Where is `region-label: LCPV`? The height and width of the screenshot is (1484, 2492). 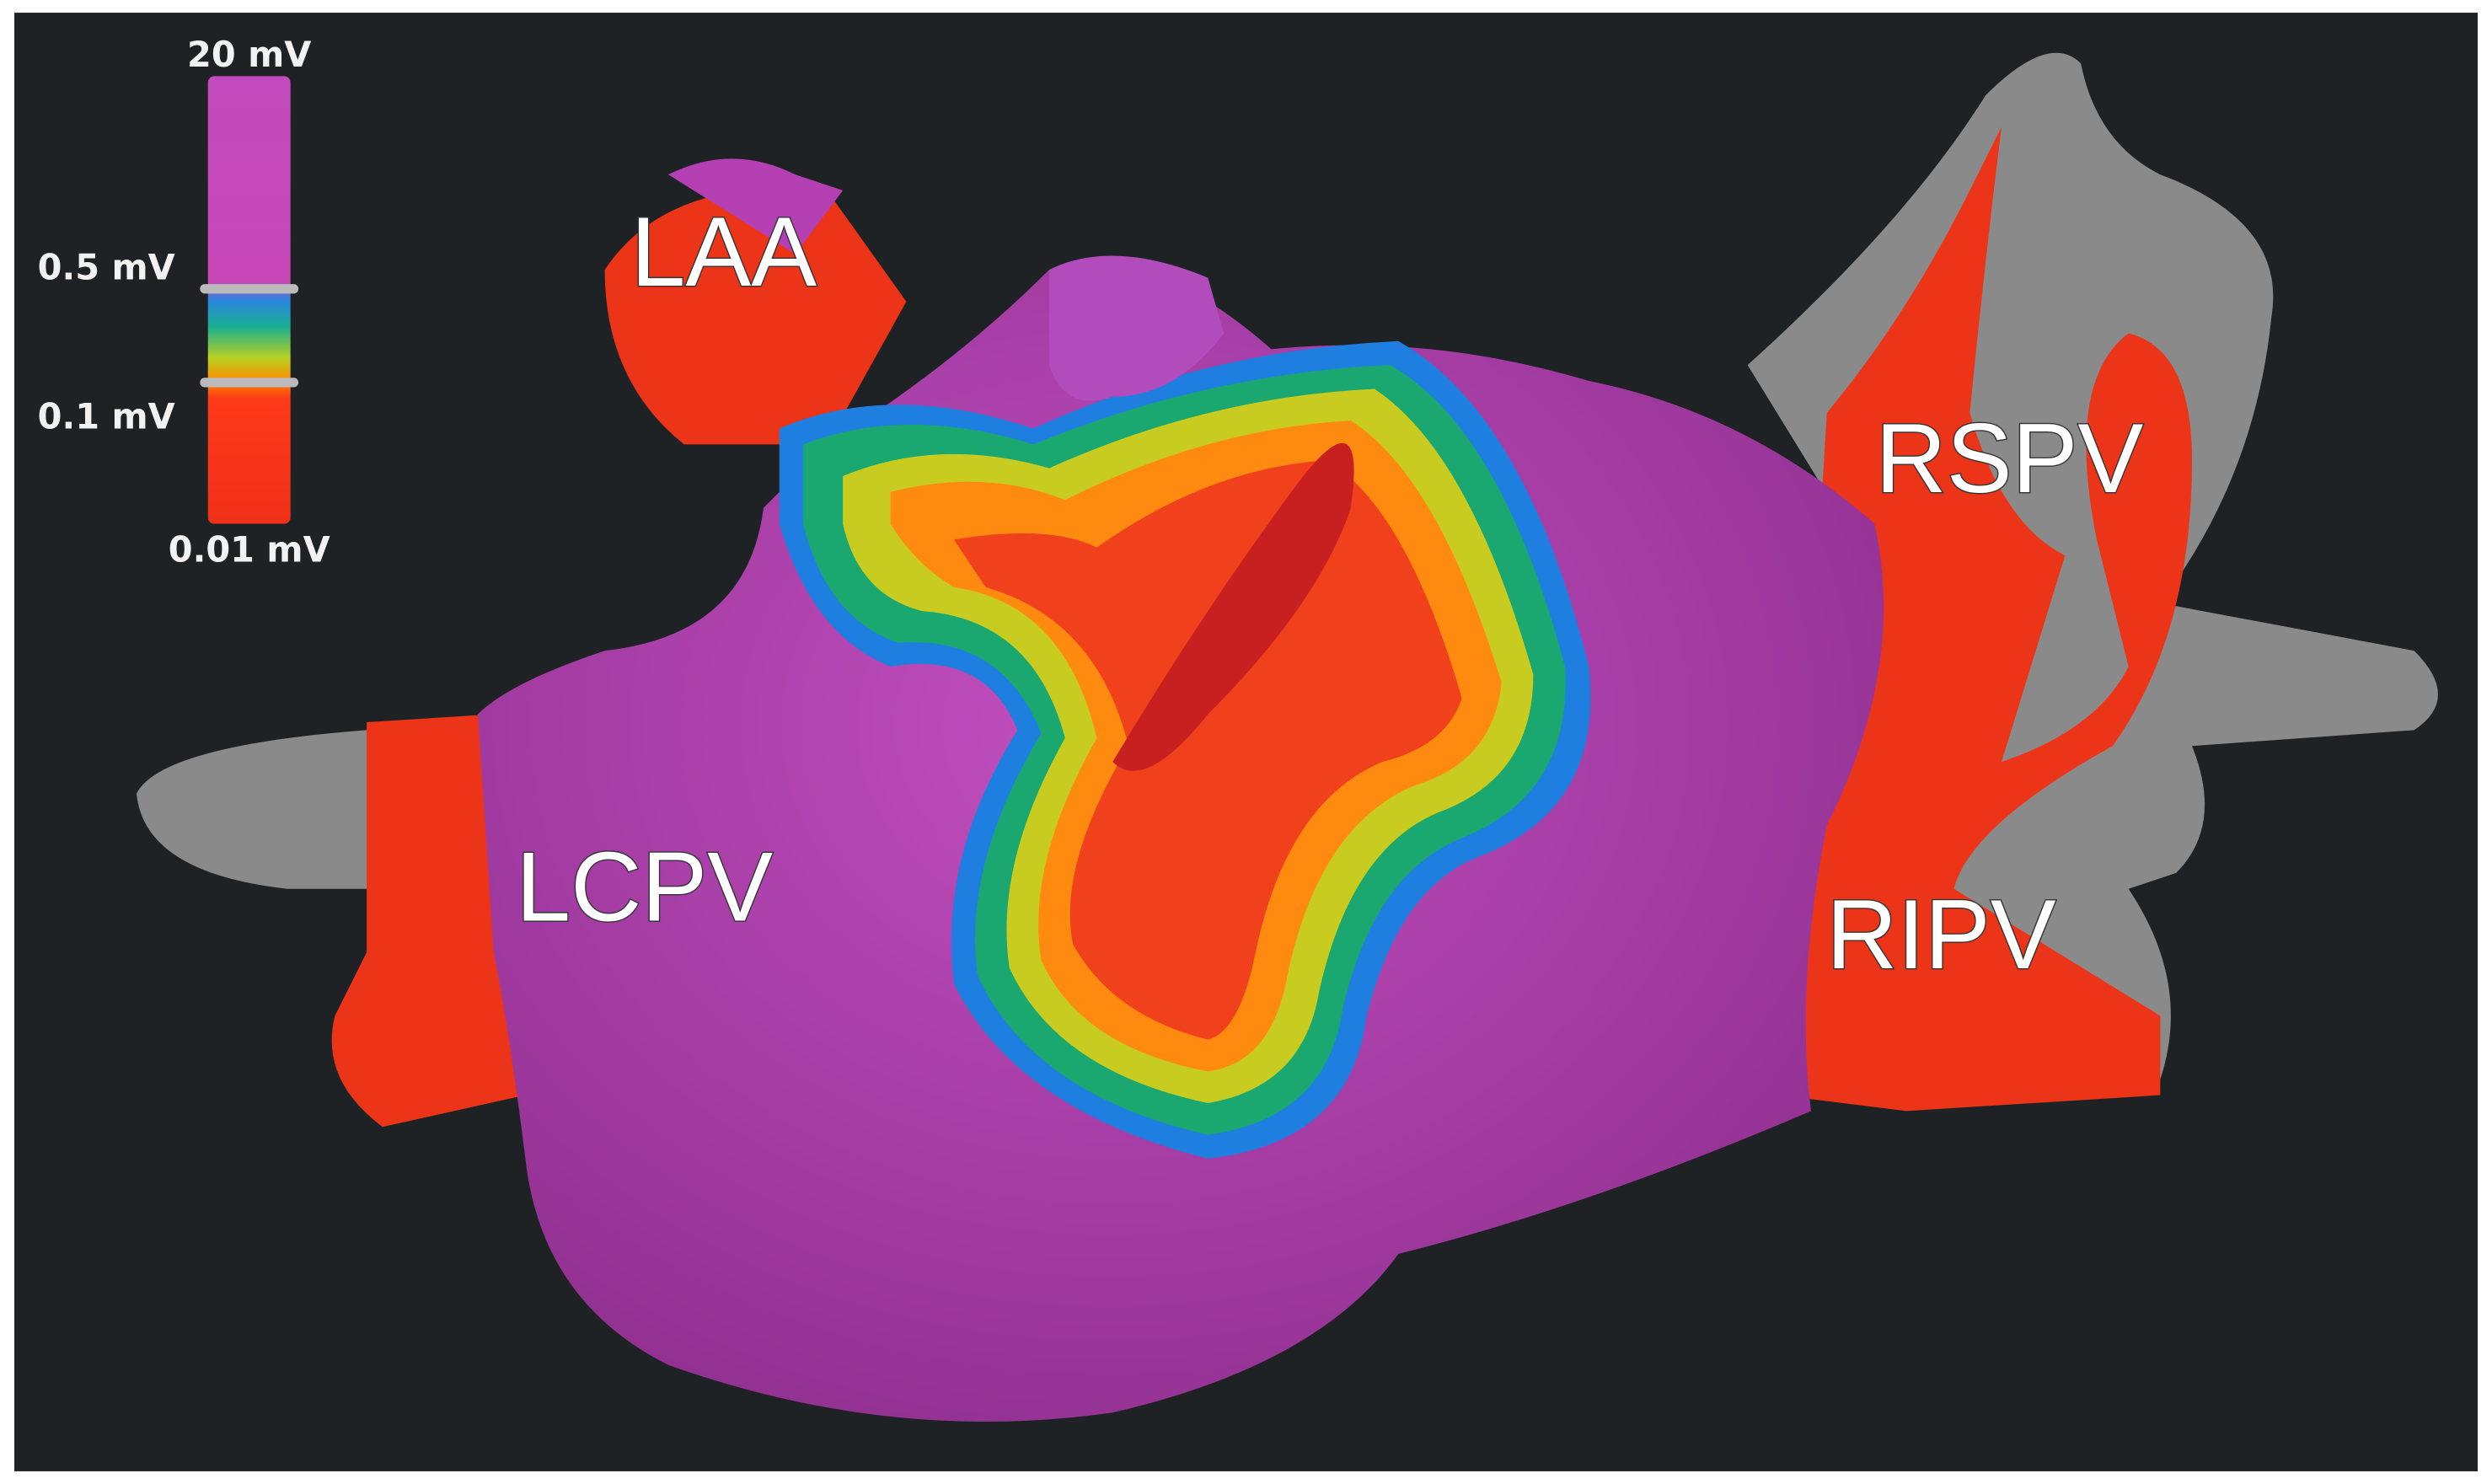 region-label: LCPV is located at coordinates (645, 886).